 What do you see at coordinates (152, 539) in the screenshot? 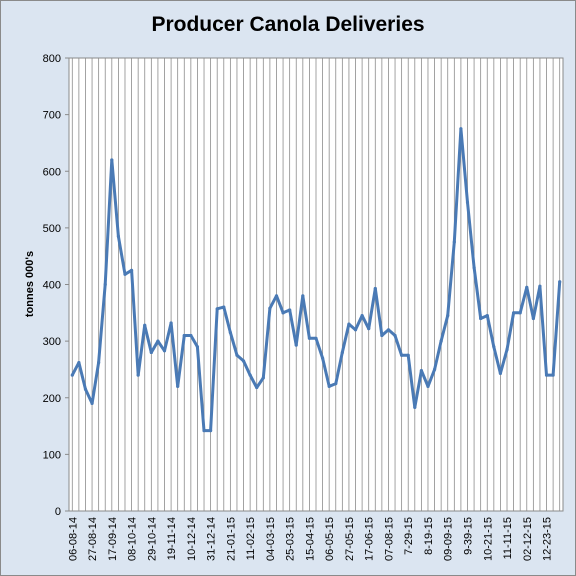
I see `x-tick-label: 29-10-14` at bounding box center [152, 539].